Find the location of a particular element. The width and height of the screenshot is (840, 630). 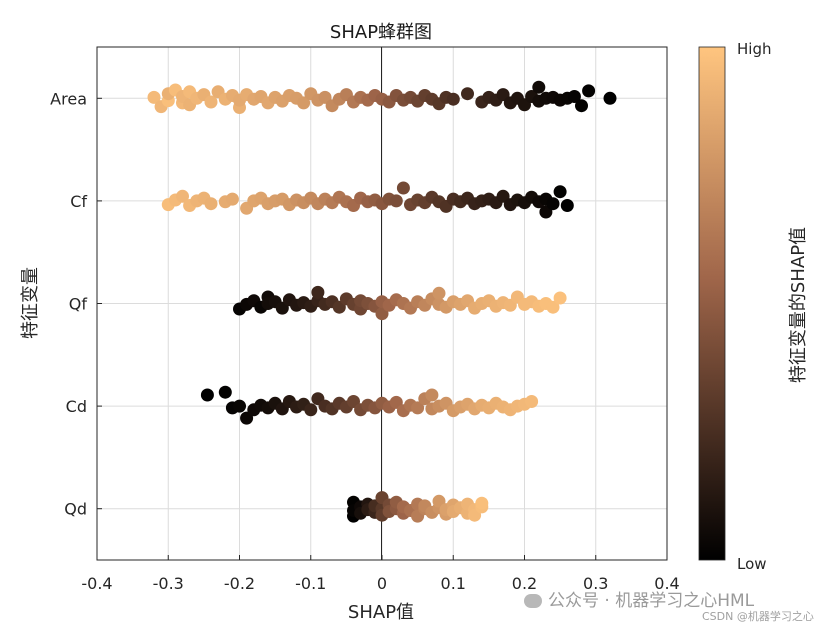

x-tick-label: 0.3 is located at coordinates (595, 583).